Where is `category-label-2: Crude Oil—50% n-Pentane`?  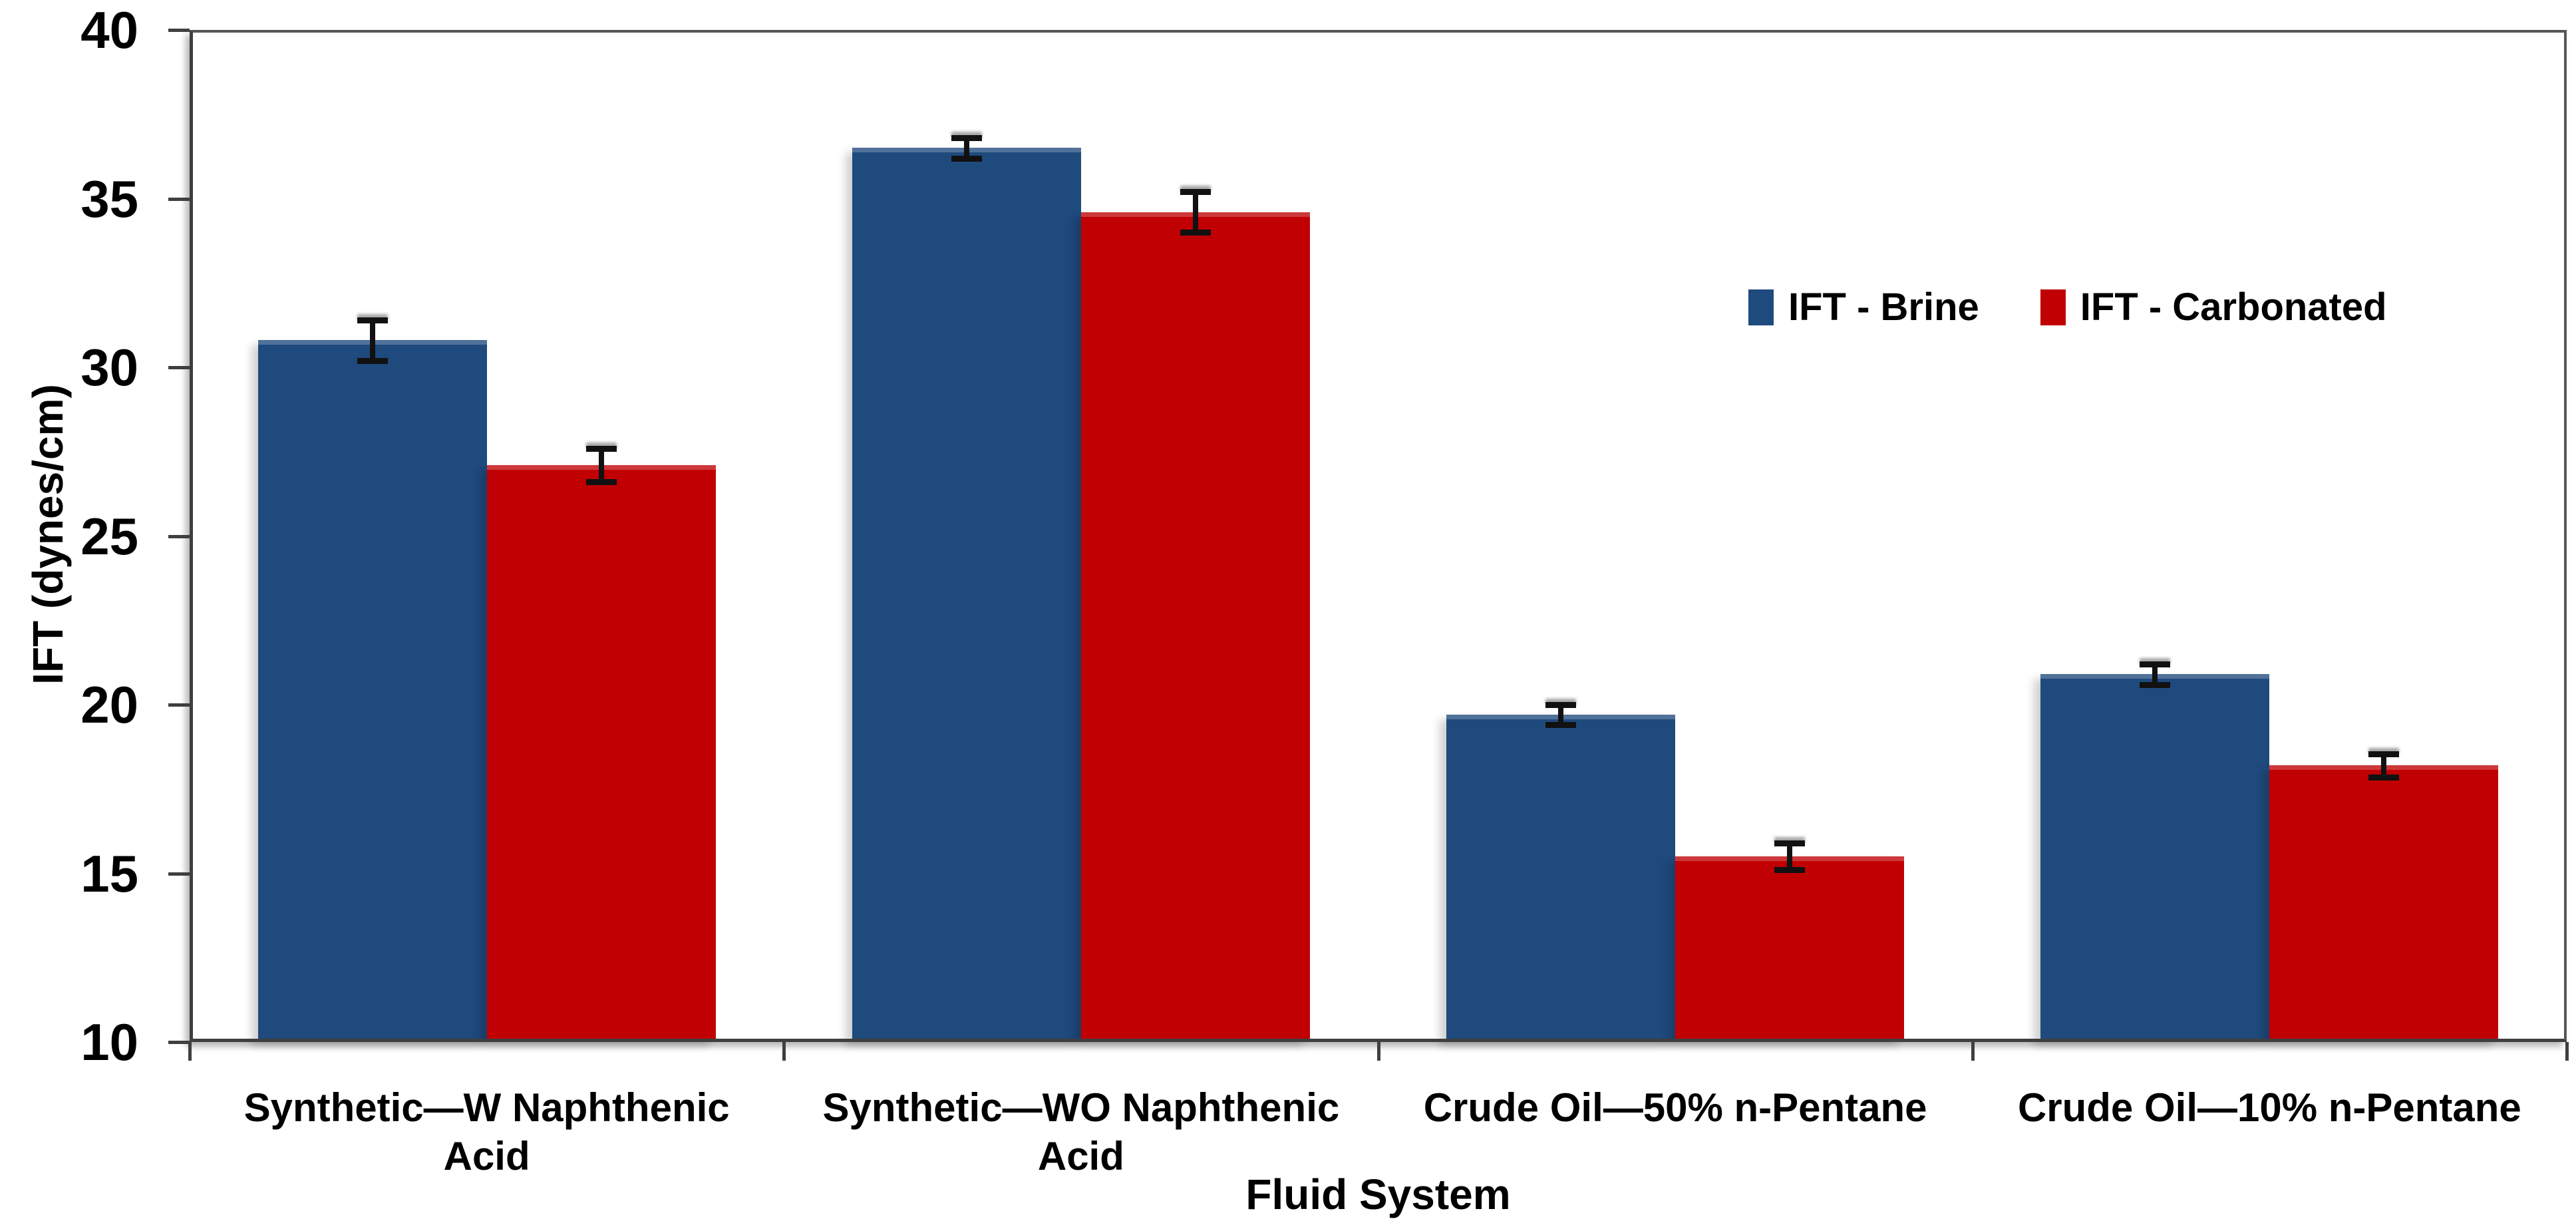 category-label-2: Crude Oil—50% n-Pentane is located at coordinates (1675, 1107).